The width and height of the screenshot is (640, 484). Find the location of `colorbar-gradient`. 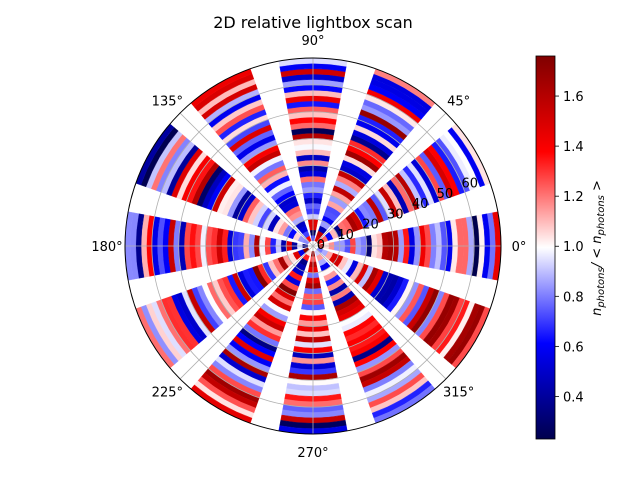

colorbar-gradient is located at coordinates (545, 247).